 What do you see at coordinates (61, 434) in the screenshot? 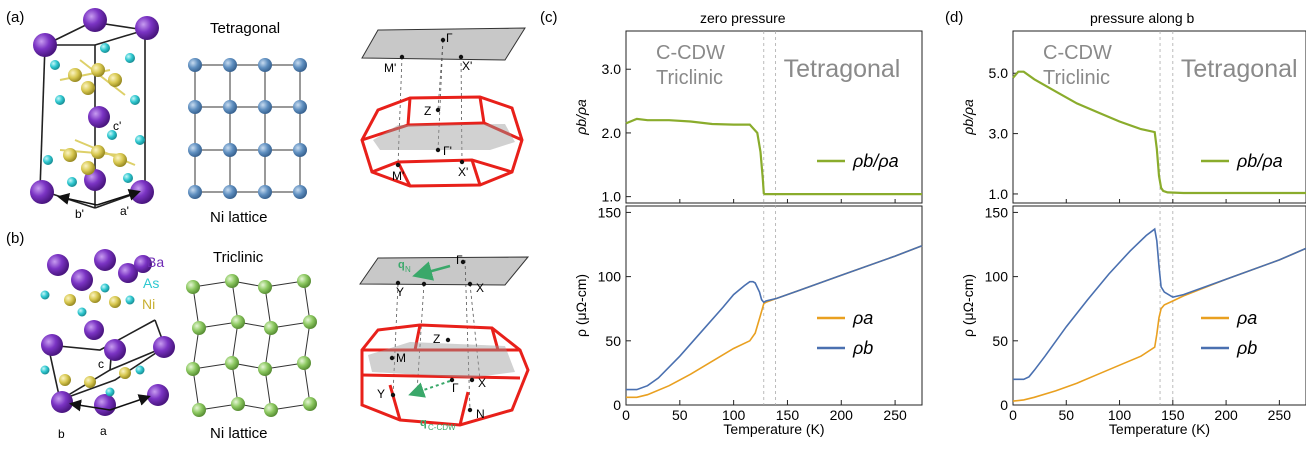
I see `axis-b-label: b` at bounding box center [61, 434].